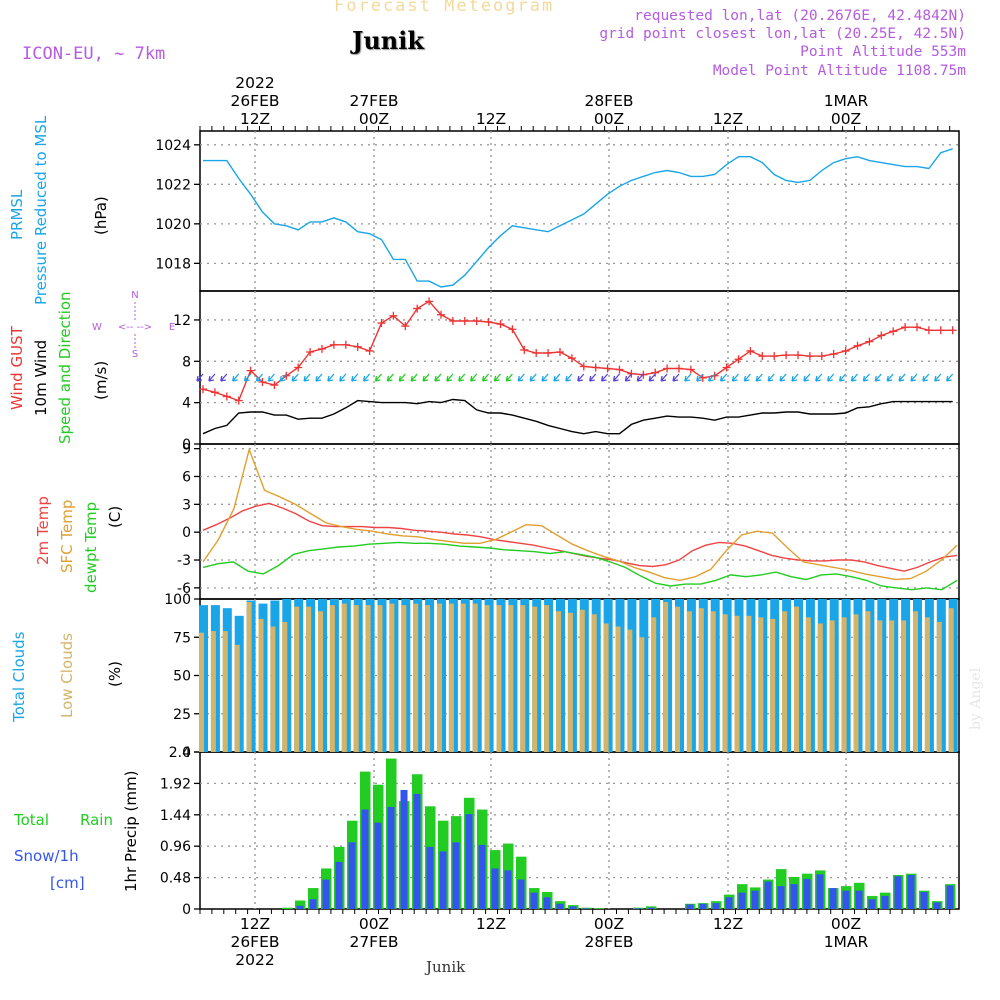 The width and height of the screenshot is (1000, 1000). I want to click on compass-arrows: <-- -->, so click(135, 327).